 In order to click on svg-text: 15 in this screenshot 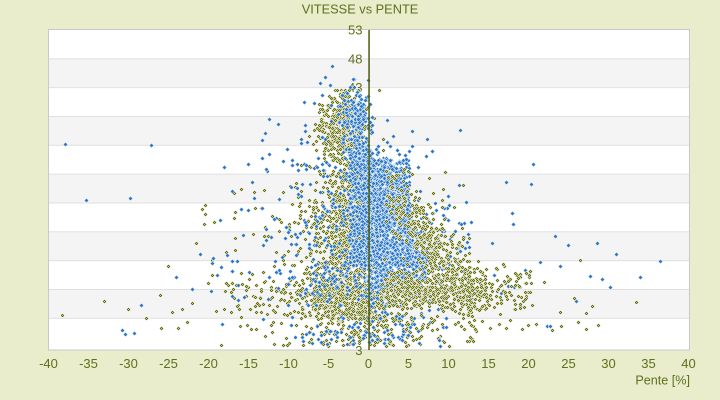, I will do `click(488, 363)`.